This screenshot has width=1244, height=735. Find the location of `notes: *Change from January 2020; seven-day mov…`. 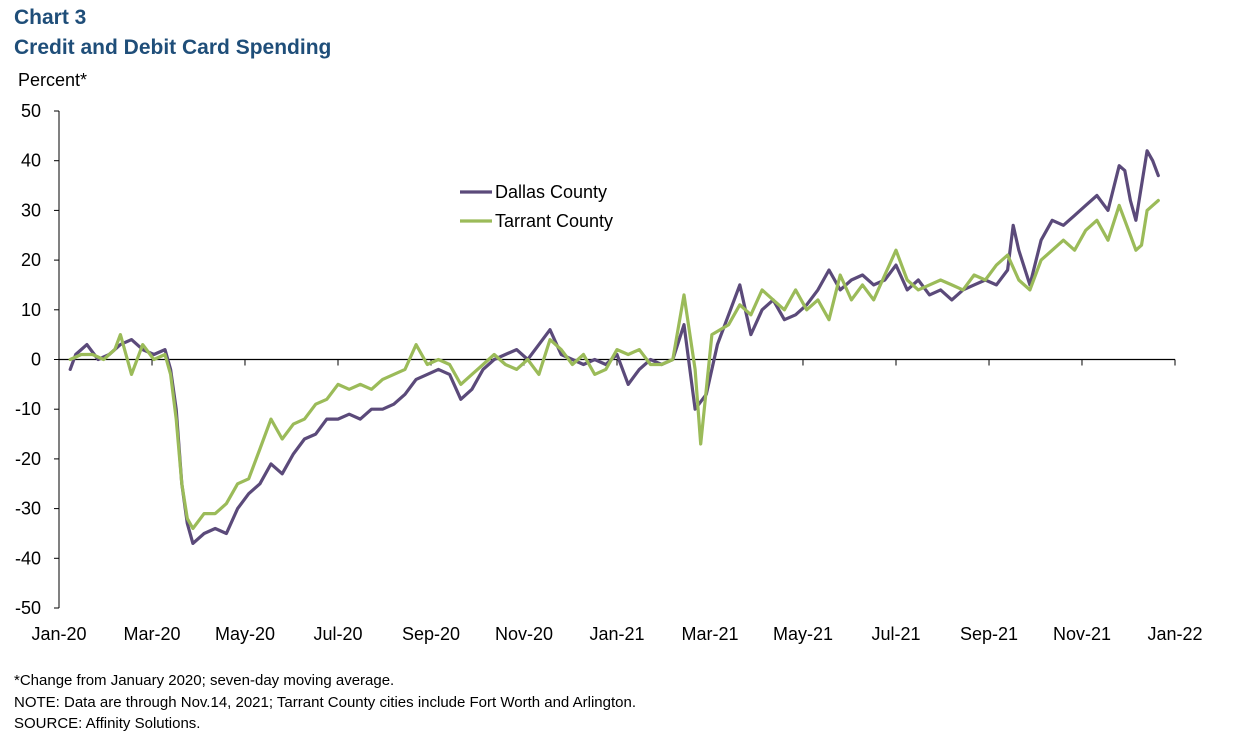

notes: *Change from January 2020; seven-day mov… is located at coordinates (325, 702).